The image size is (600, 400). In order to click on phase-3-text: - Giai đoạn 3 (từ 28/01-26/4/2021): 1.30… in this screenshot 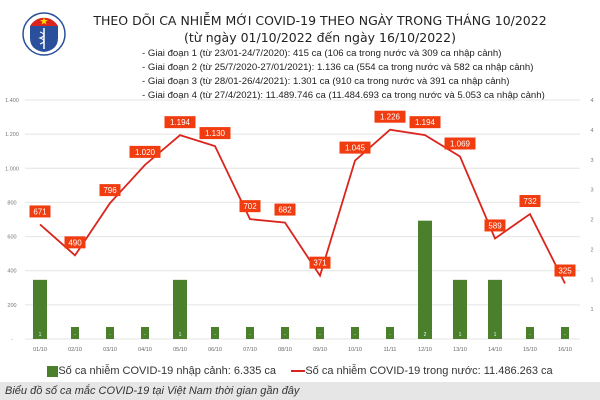, I will do `click(326, 81)`.